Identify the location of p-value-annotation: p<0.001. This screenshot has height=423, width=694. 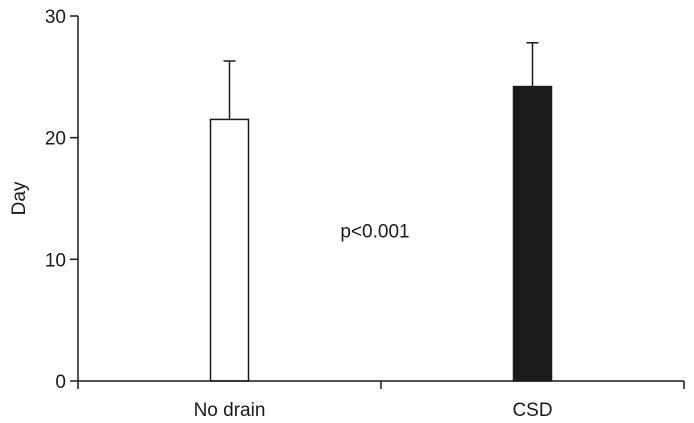
(374, 231).